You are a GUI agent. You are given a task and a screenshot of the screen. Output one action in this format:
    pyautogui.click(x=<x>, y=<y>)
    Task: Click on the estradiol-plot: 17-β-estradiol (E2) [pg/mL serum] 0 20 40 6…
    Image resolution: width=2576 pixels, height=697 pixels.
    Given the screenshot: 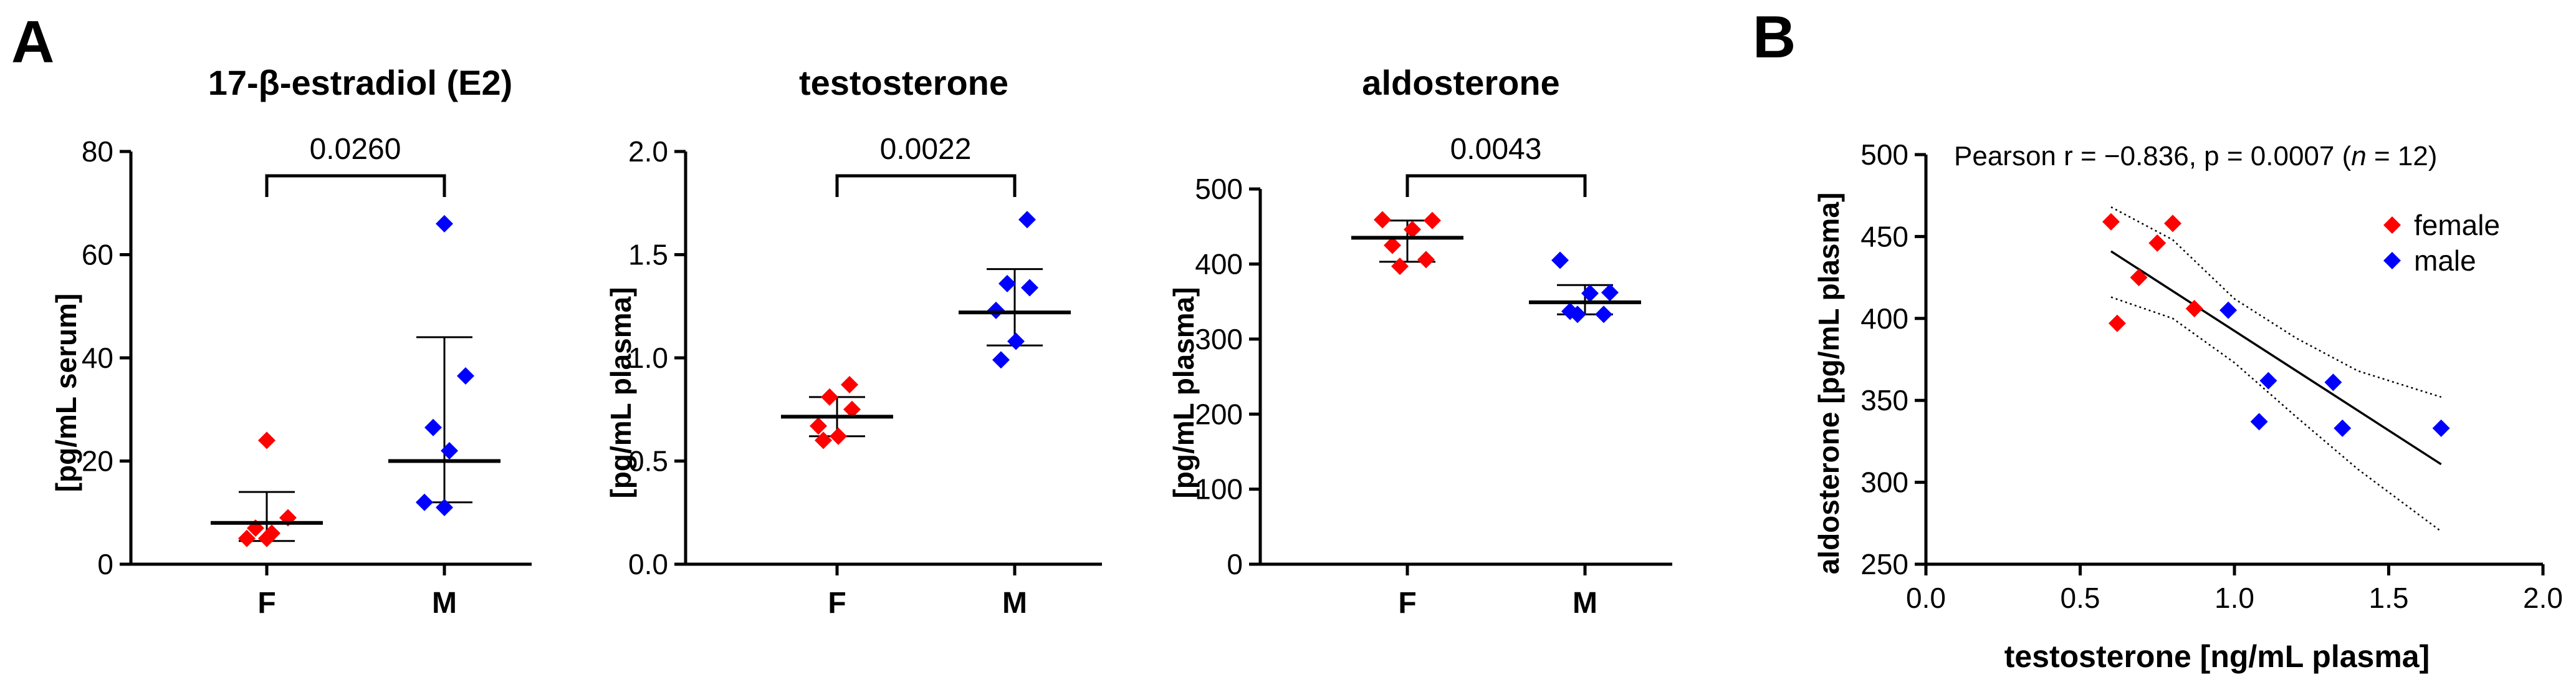 What is the action you would take?
    pyautogui.click(x=291, y=341)
    